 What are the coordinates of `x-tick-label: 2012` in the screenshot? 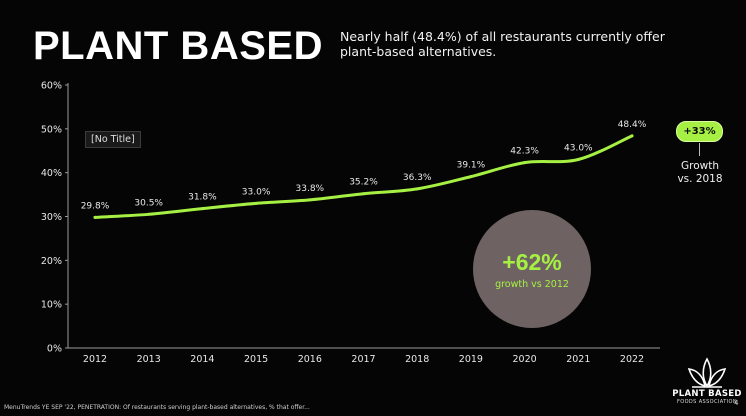 It's located at (95, 359).